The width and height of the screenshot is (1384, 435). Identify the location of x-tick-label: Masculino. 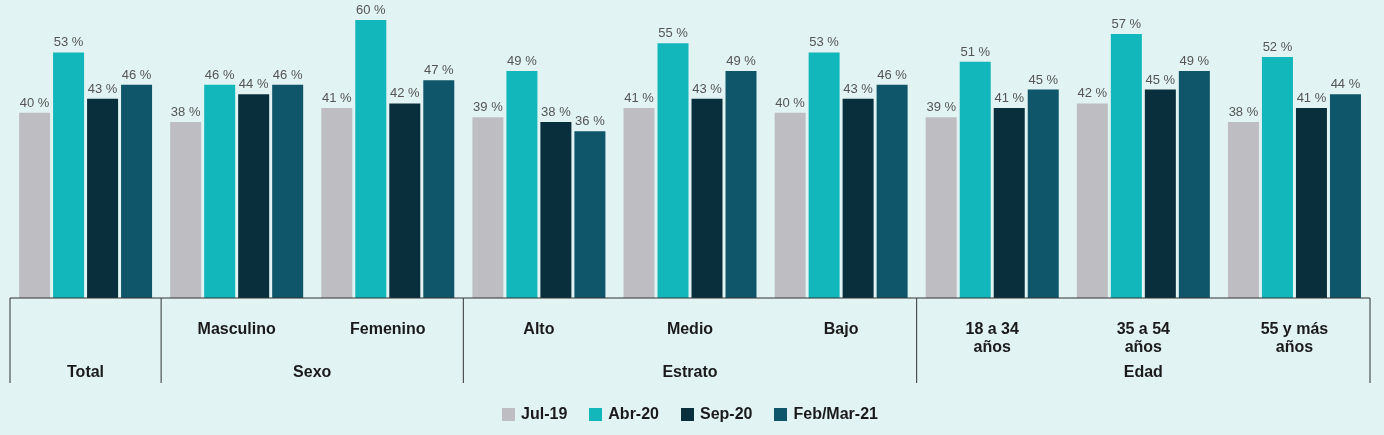
(237, 328).